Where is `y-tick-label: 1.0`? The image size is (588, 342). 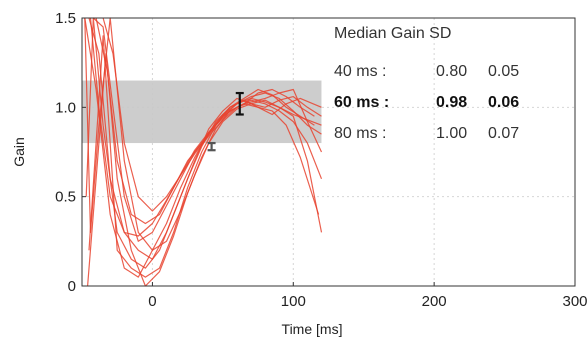
y-tick-label: 1.0 is located at coordinates (65, 107).